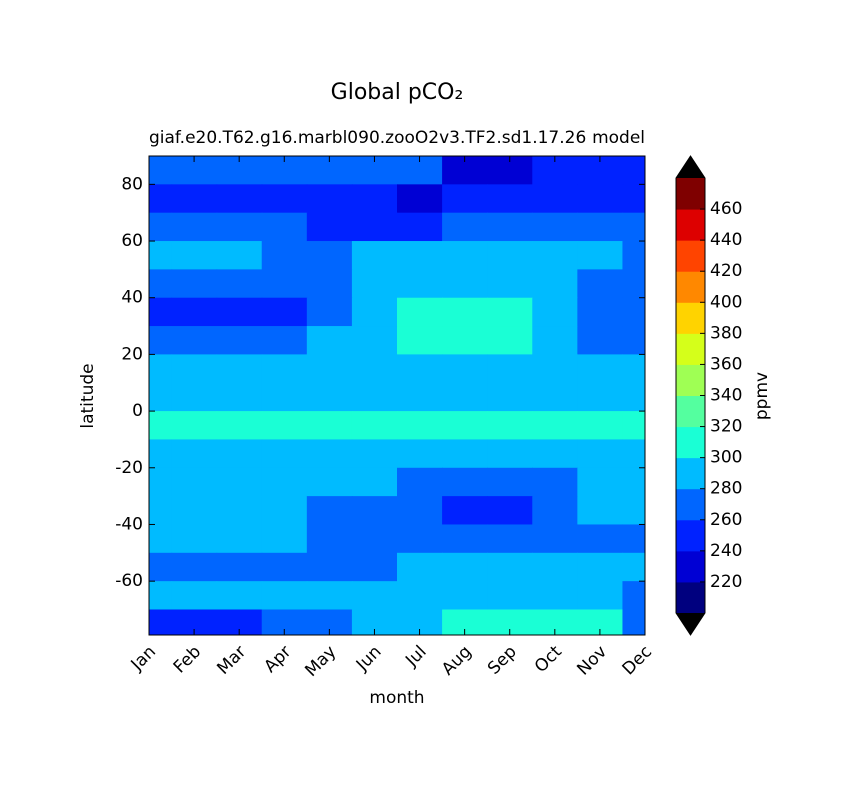 Image resolution: width=851 pixels, height=788 pixels. Describe the element at coordinates (129, 581) in the screenshot. I see `y-tick-label: -60` at that location.